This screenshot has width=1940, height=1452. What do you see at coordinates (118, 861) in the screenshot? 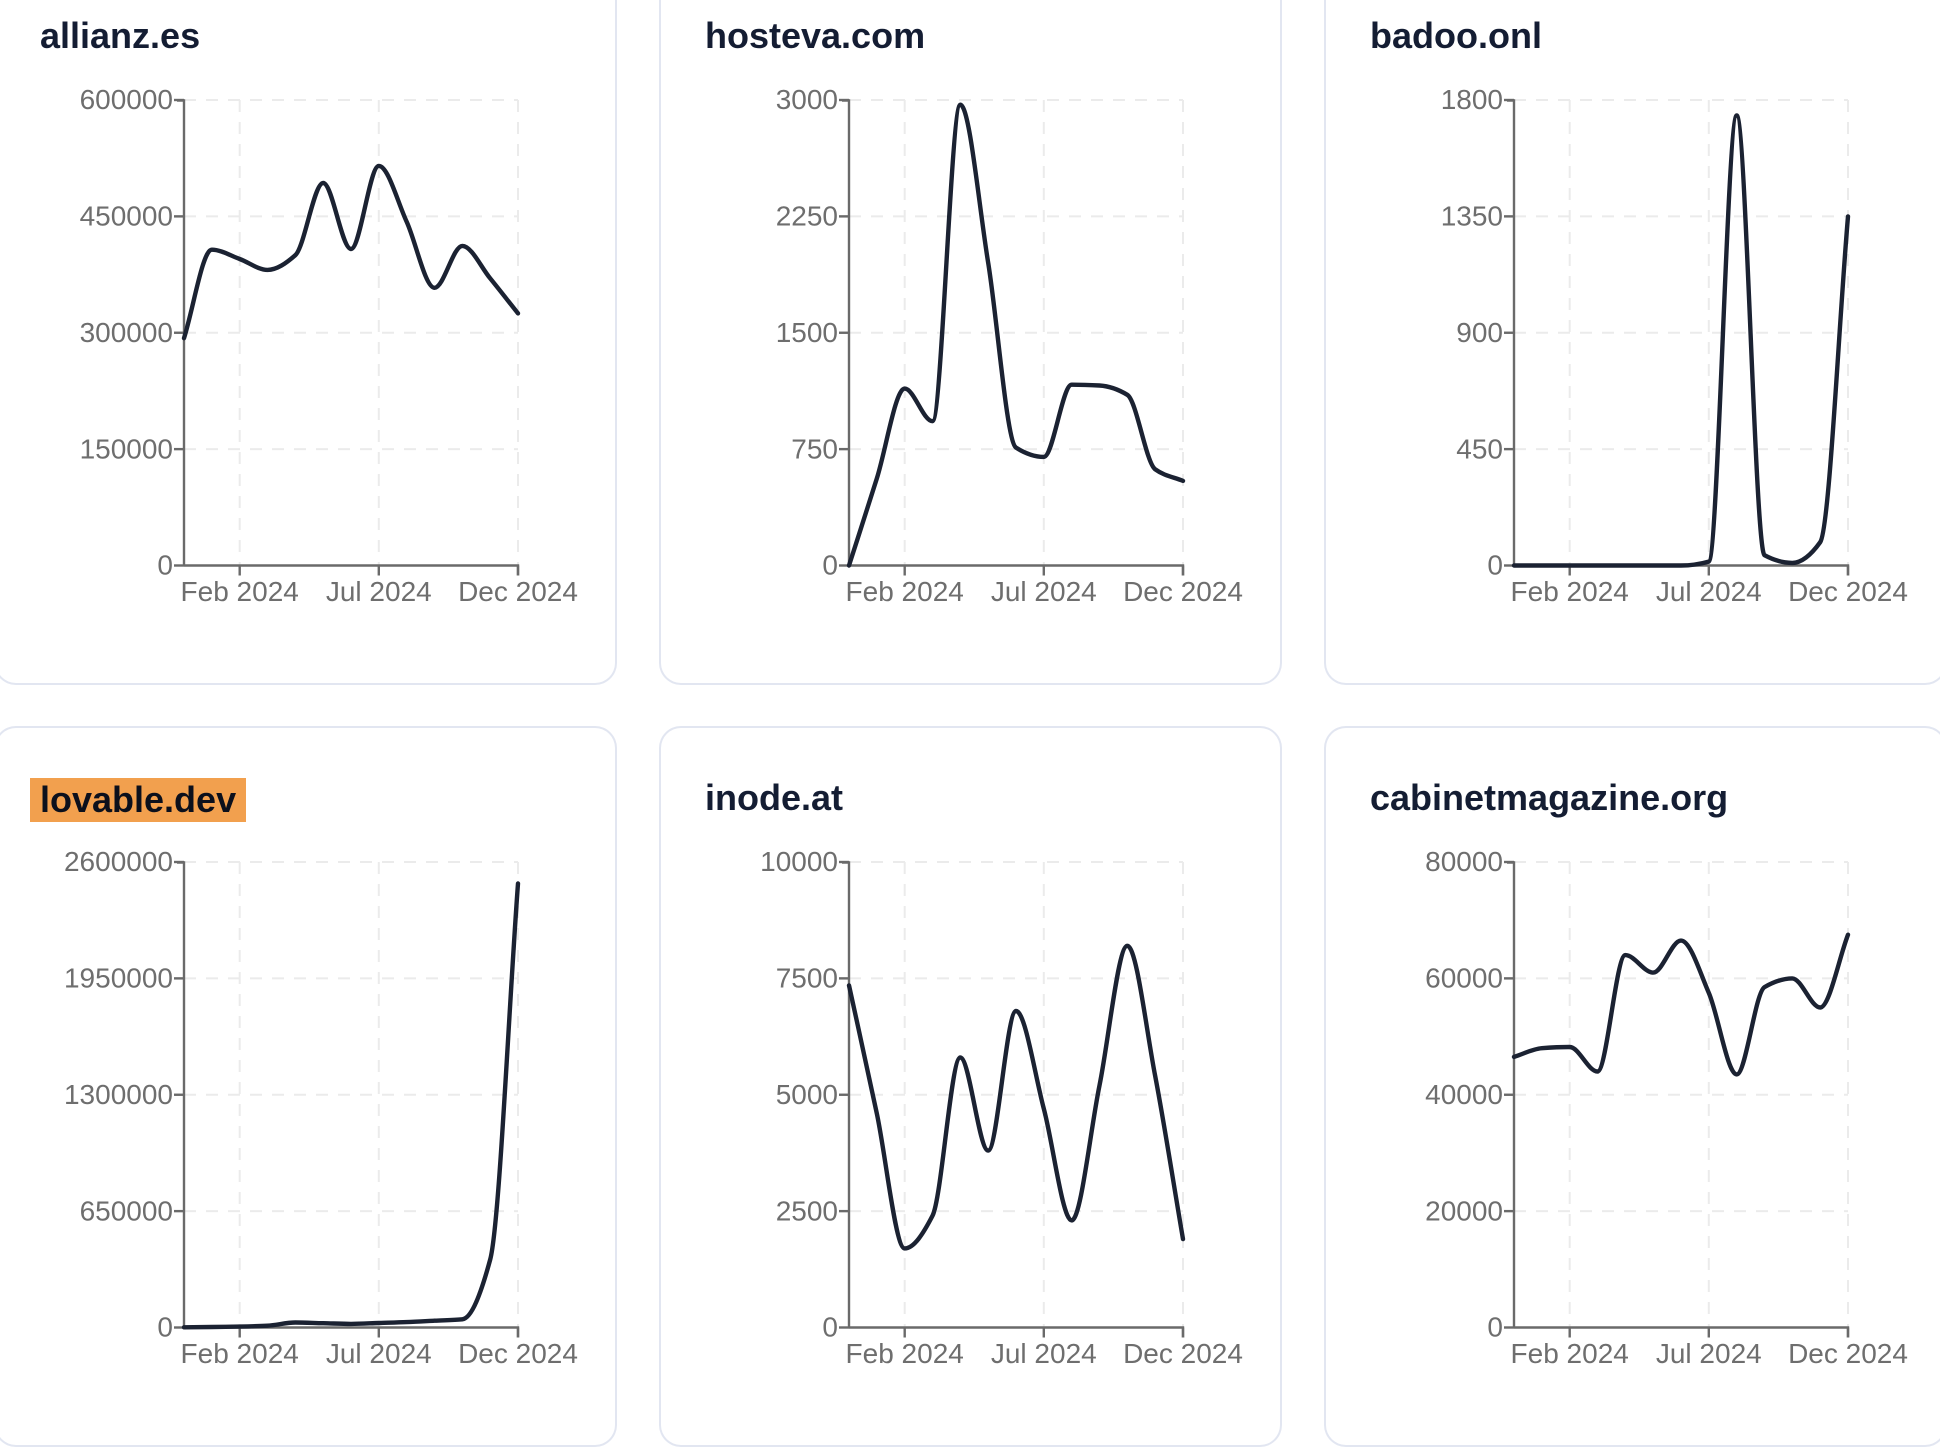
I see `y-tick-label: 2600000` at bounding box center [118, 861].